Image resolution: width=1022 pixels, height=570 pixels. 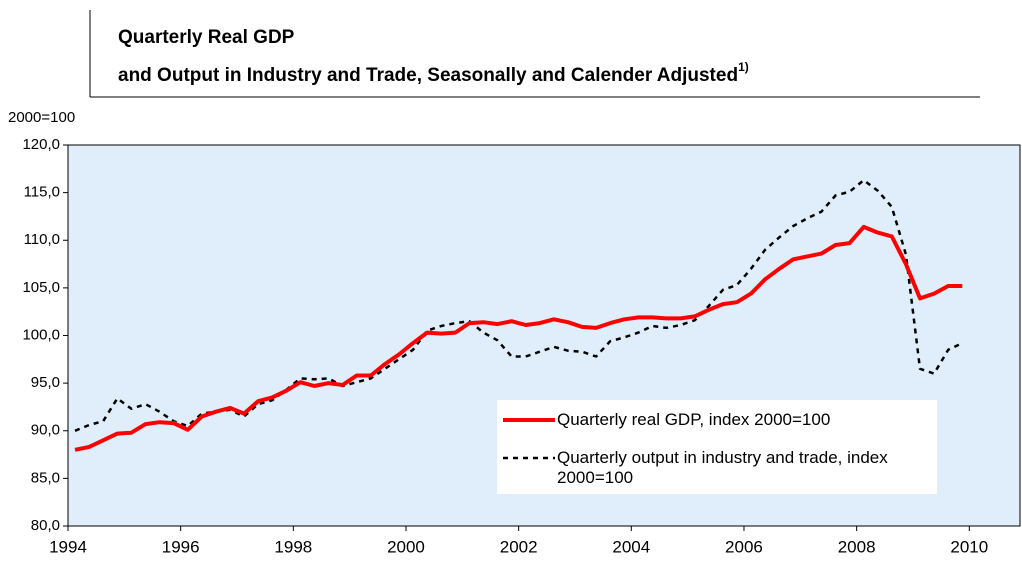 What do you see at coordinates (45, 477) in the screenshot?
I see `y-tick-label: 85,0` at bounding box center [45, 477].